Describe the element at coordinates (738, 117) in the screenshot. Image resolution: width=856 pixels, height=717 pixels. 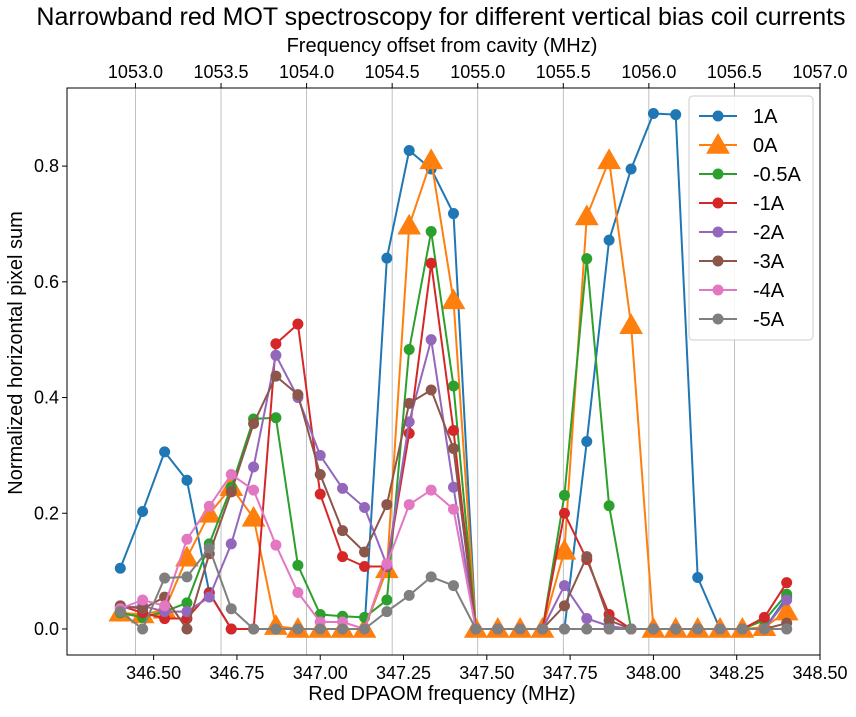
I see `legend-entry: 1A` at that location.